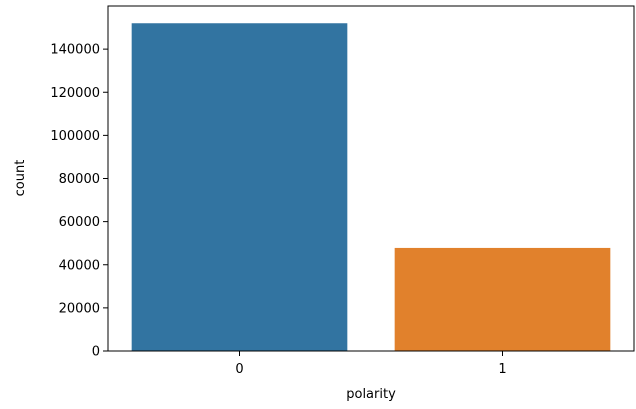 The height and width of the screenshot is (409, 636). I want to click on x-axis-label: polarity, so click(371, 394).